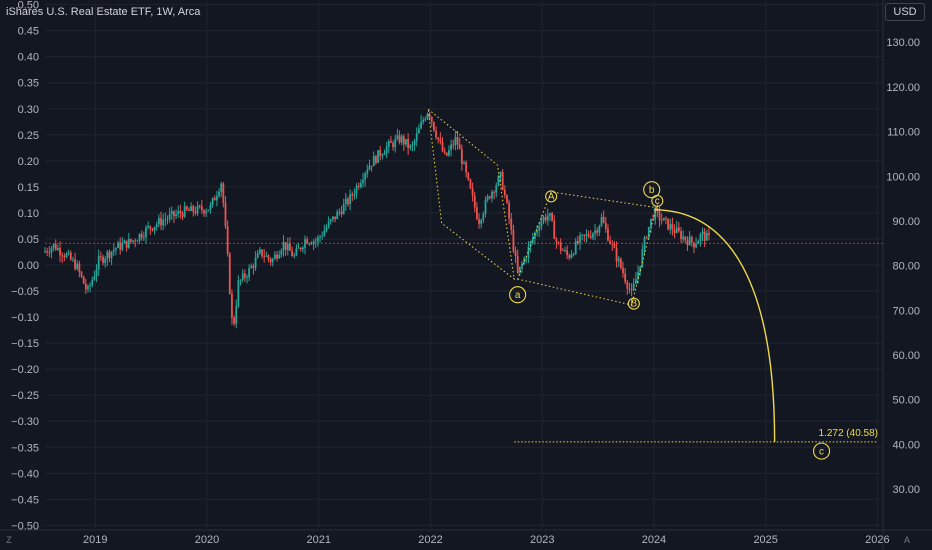 This screenshot has width=932, height=550. What do you see at coordinates (906, 490) in the screenshot?
I see `right-axis-tick-label: 30.00` at bounding box center [906, 490].